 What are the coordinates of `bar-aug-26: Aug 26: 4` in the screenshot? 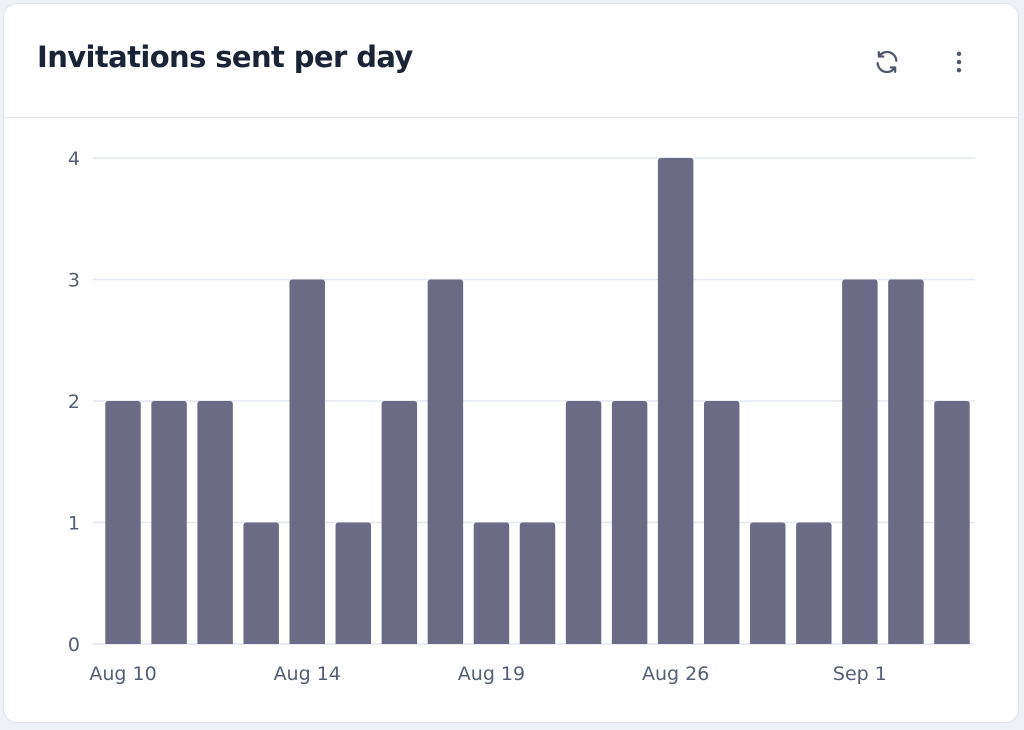 It's located at (675, 401).